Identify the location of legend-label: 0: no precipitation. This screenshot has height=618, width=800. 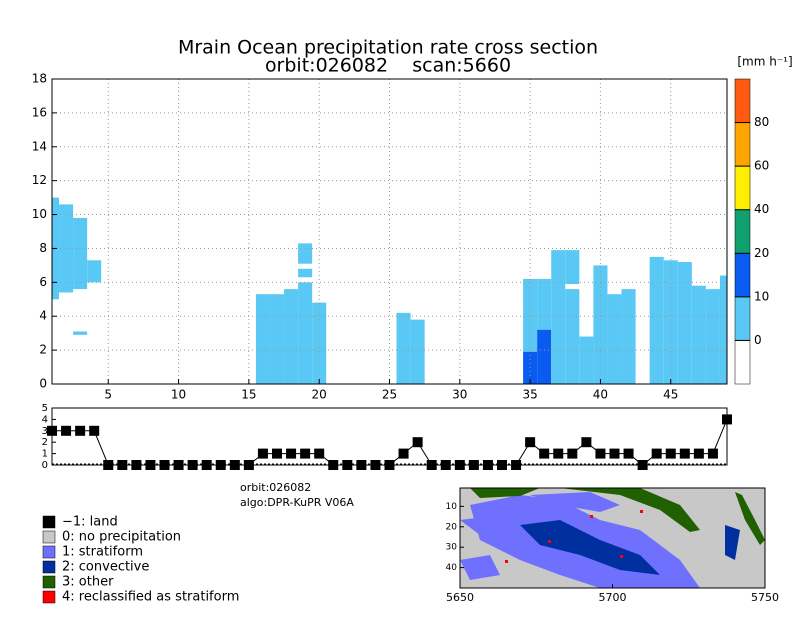
(121, 537).